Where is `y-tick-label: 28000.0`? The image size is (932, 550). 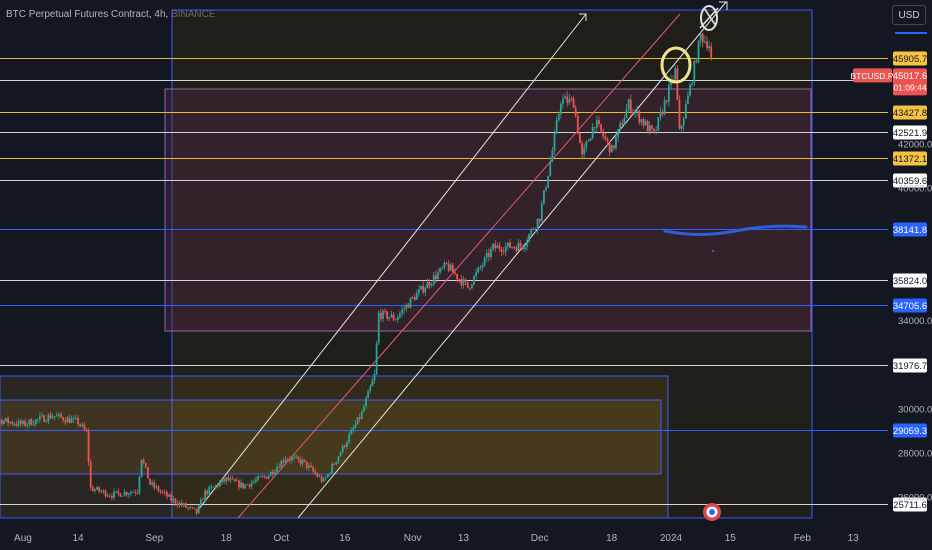
y-tick-label: 28000.0 is located at coordinates (915, 454).